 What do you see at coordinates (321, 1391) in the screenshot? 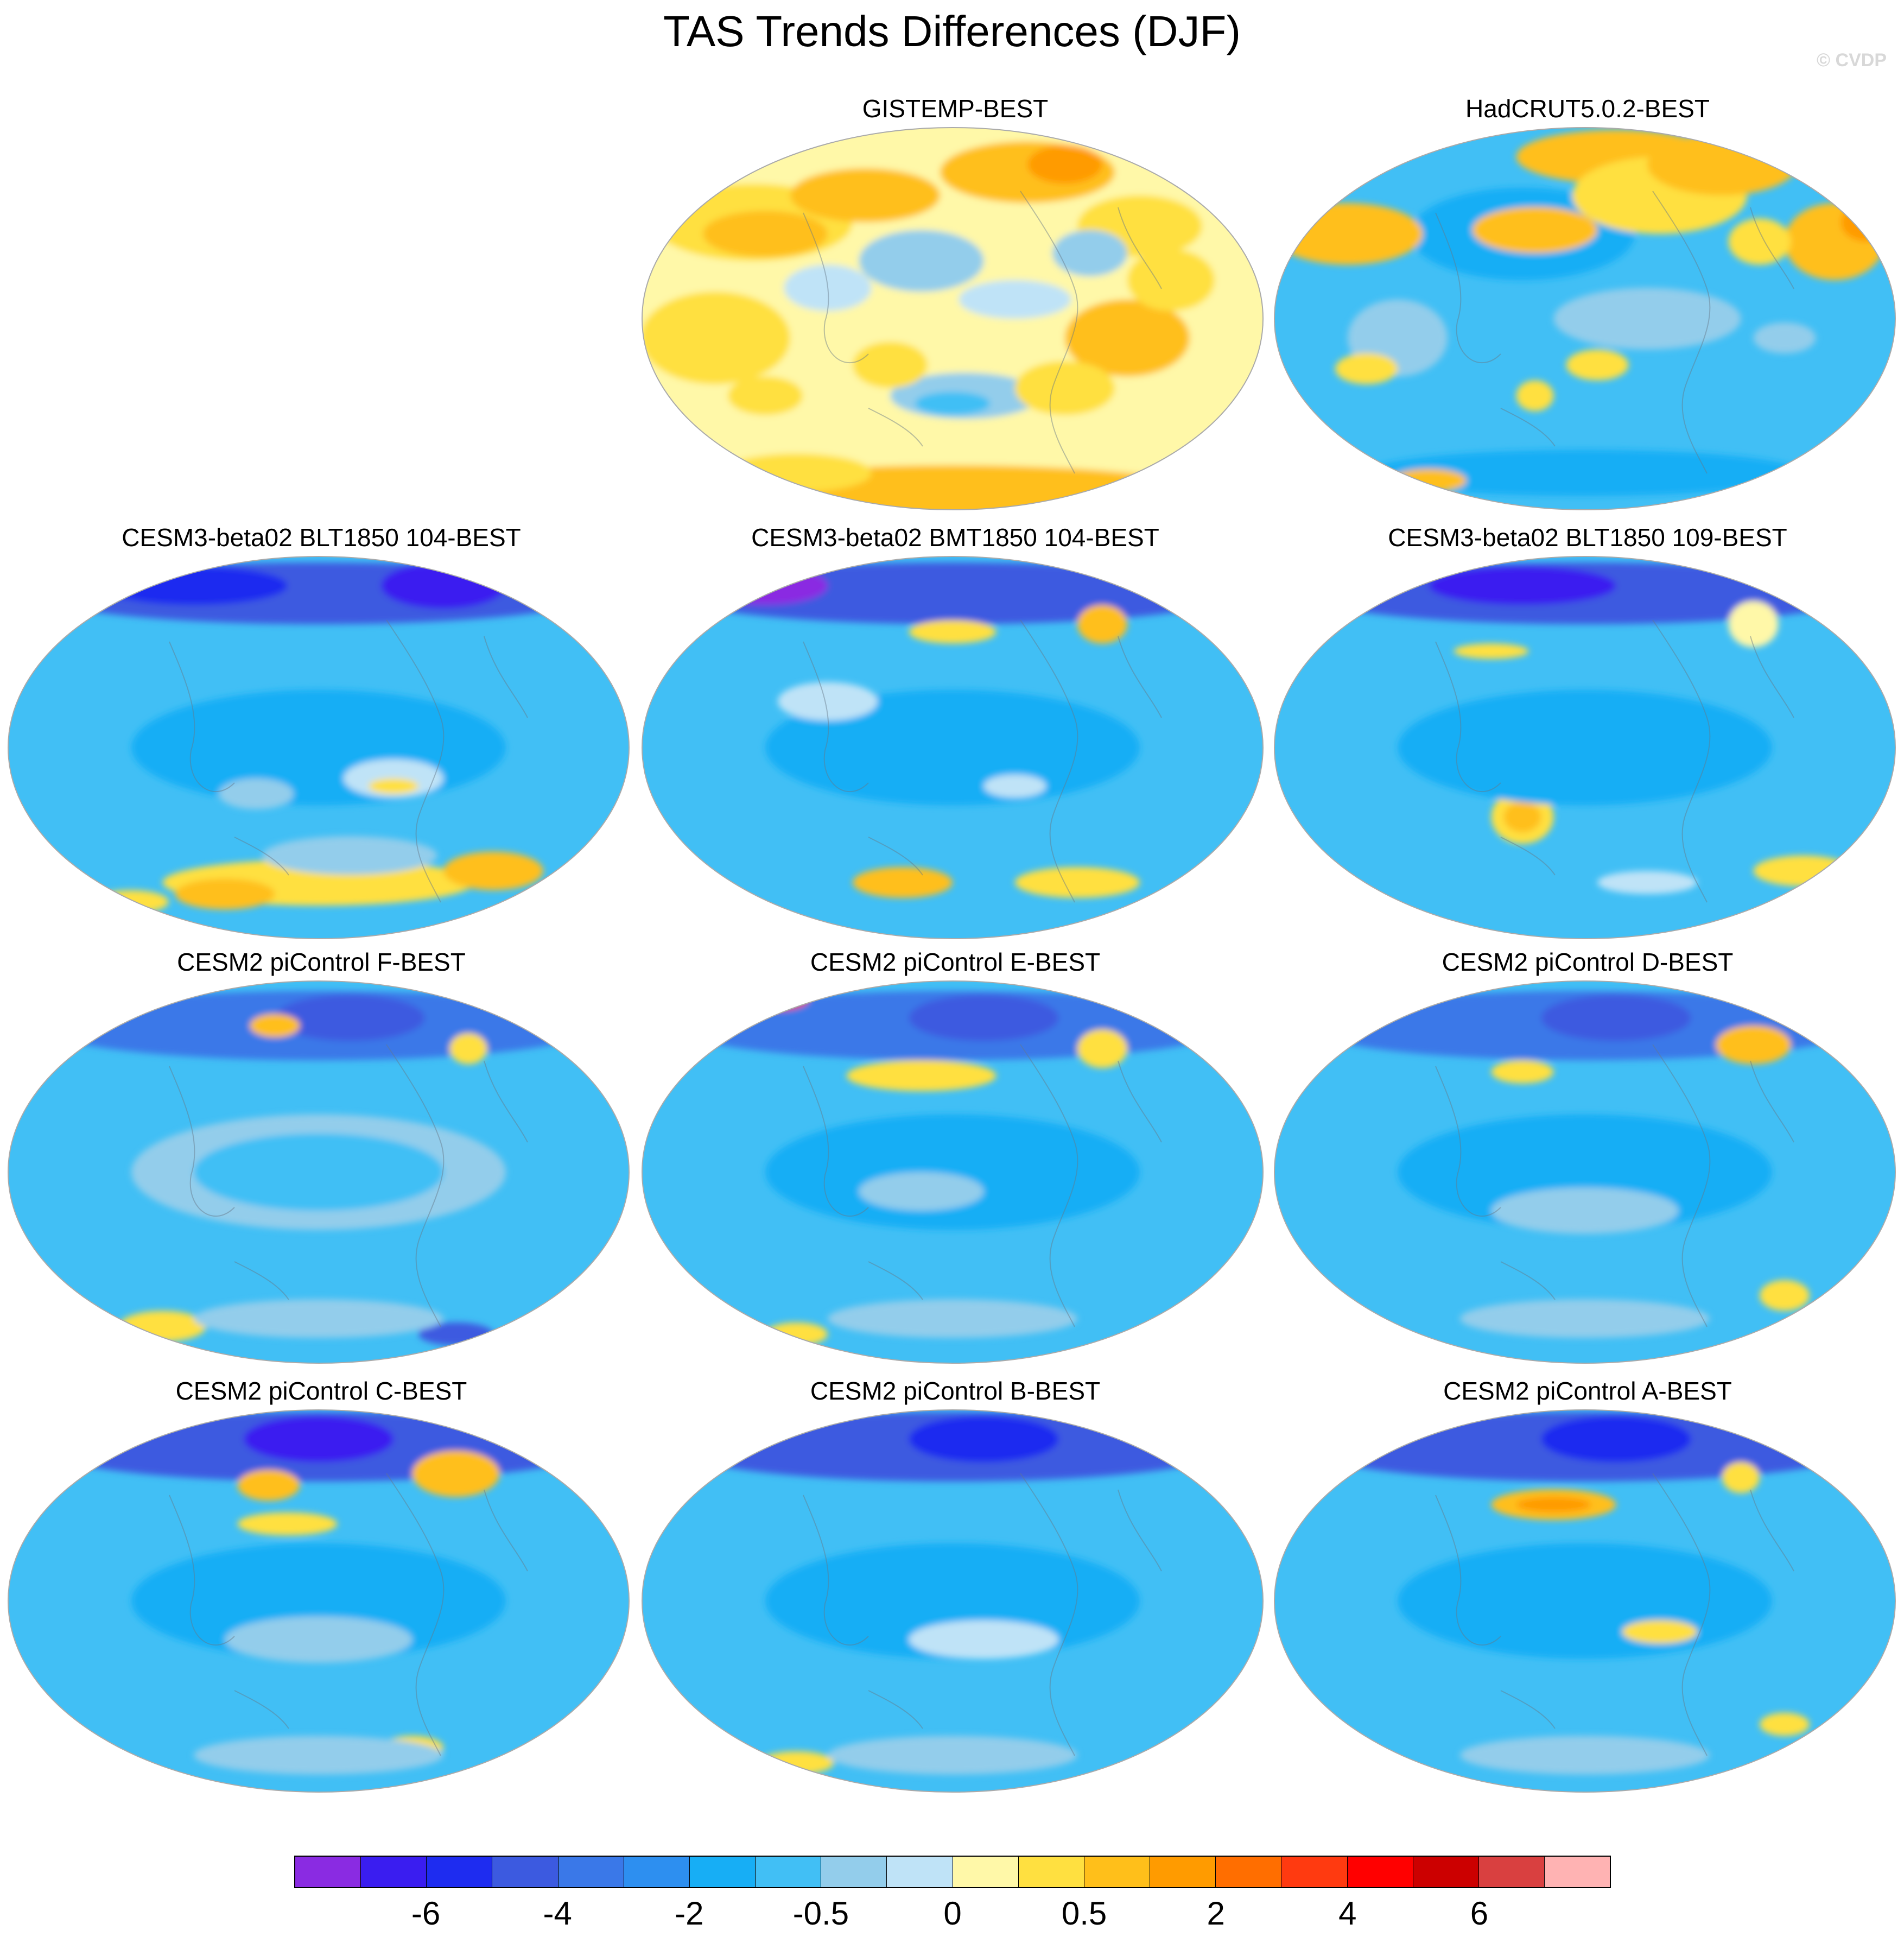
I see `panel-title: CESM2 piControl C-BEST` at bounding box center [321, 1391].